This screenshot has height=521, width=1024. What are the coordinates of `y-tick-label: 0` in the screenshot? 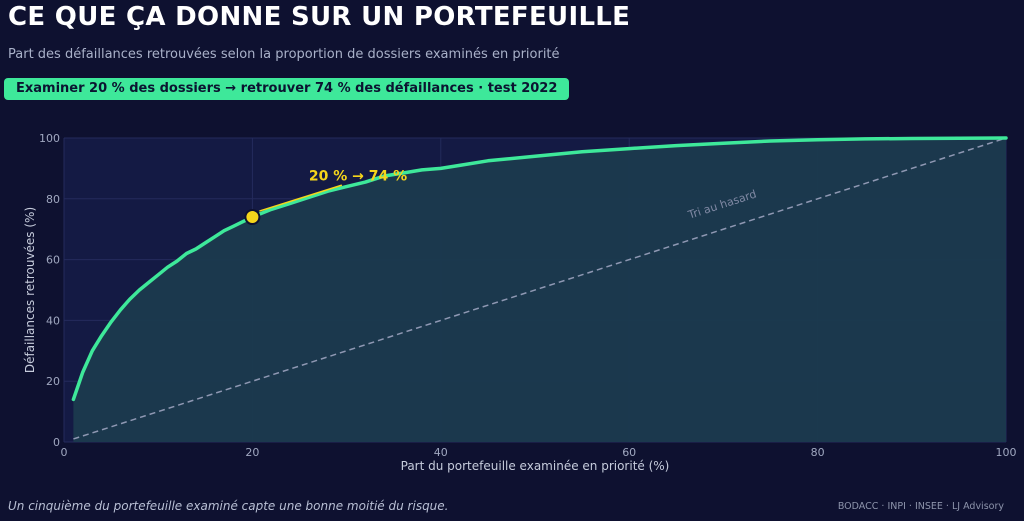 It's located at (56, 442).